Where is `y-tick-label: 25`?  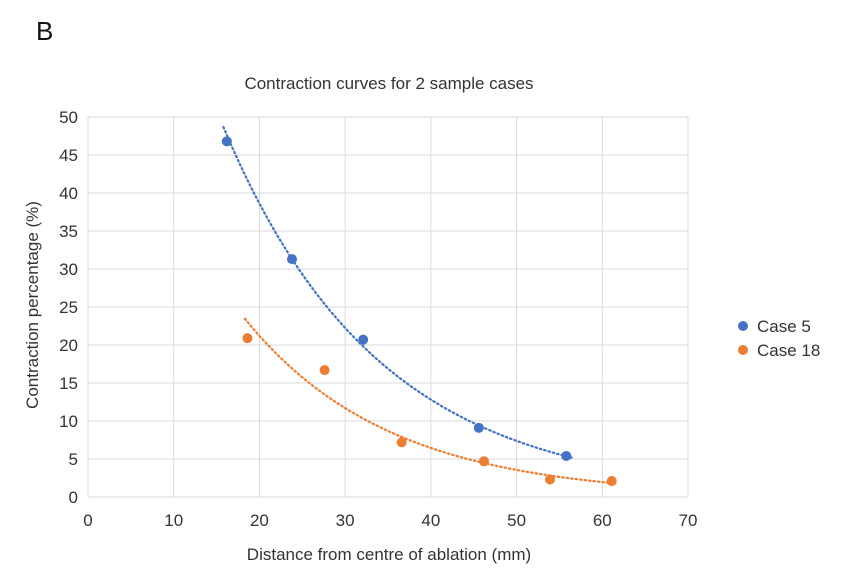
y-tick-label: 25 is located at coordinates (68, 307).